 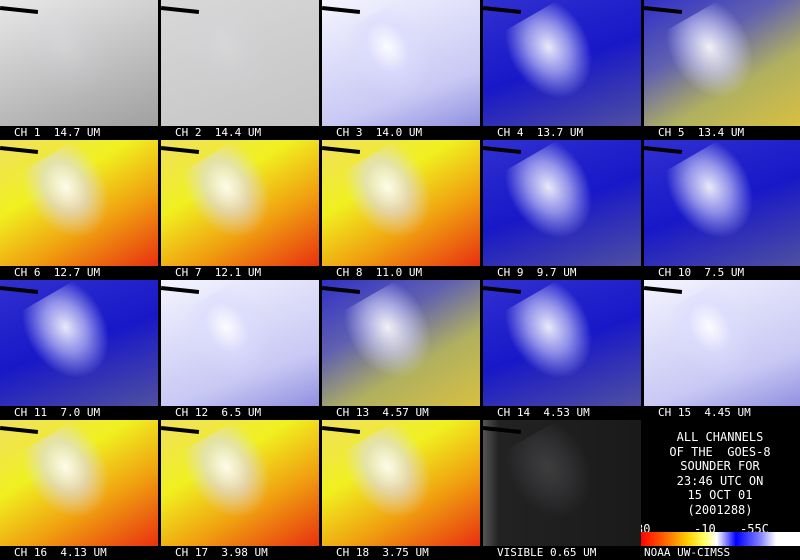 What do you see at coordinates (57, 272) in the screenshot?
I see `channel-label: CH 6 12.7 UM` at bounding box center [57, 272].